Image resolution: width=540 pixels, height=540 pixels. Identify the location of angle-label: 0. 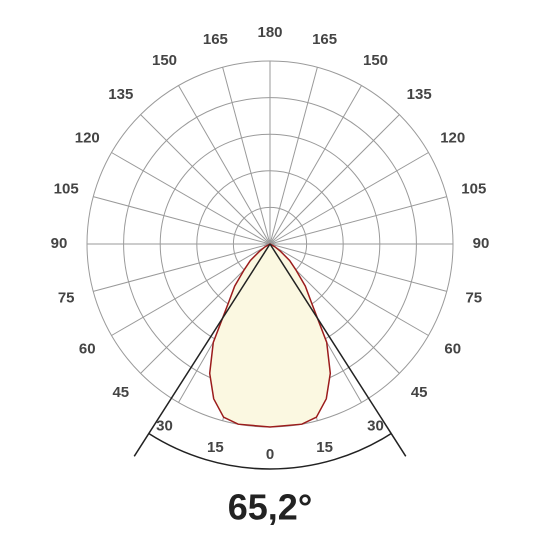
(270, 454).